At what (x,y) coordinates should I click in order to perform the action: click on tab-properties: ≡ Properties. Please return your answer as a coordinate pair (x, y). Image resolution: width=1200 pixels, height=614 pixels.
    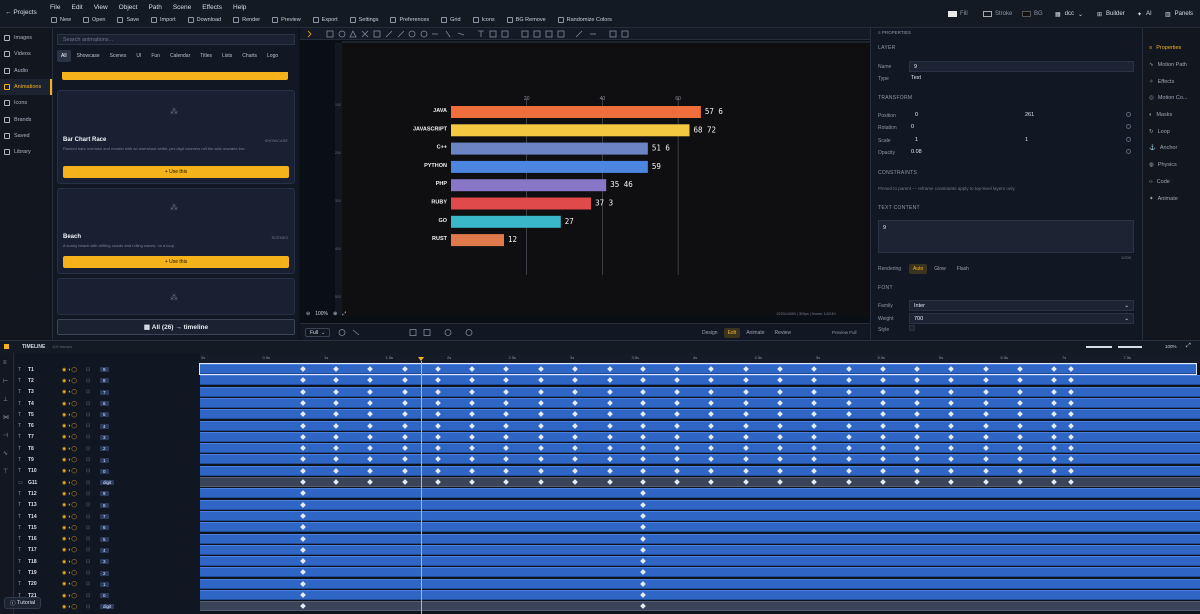
    Looking at the image, I should click on (1165, 48).